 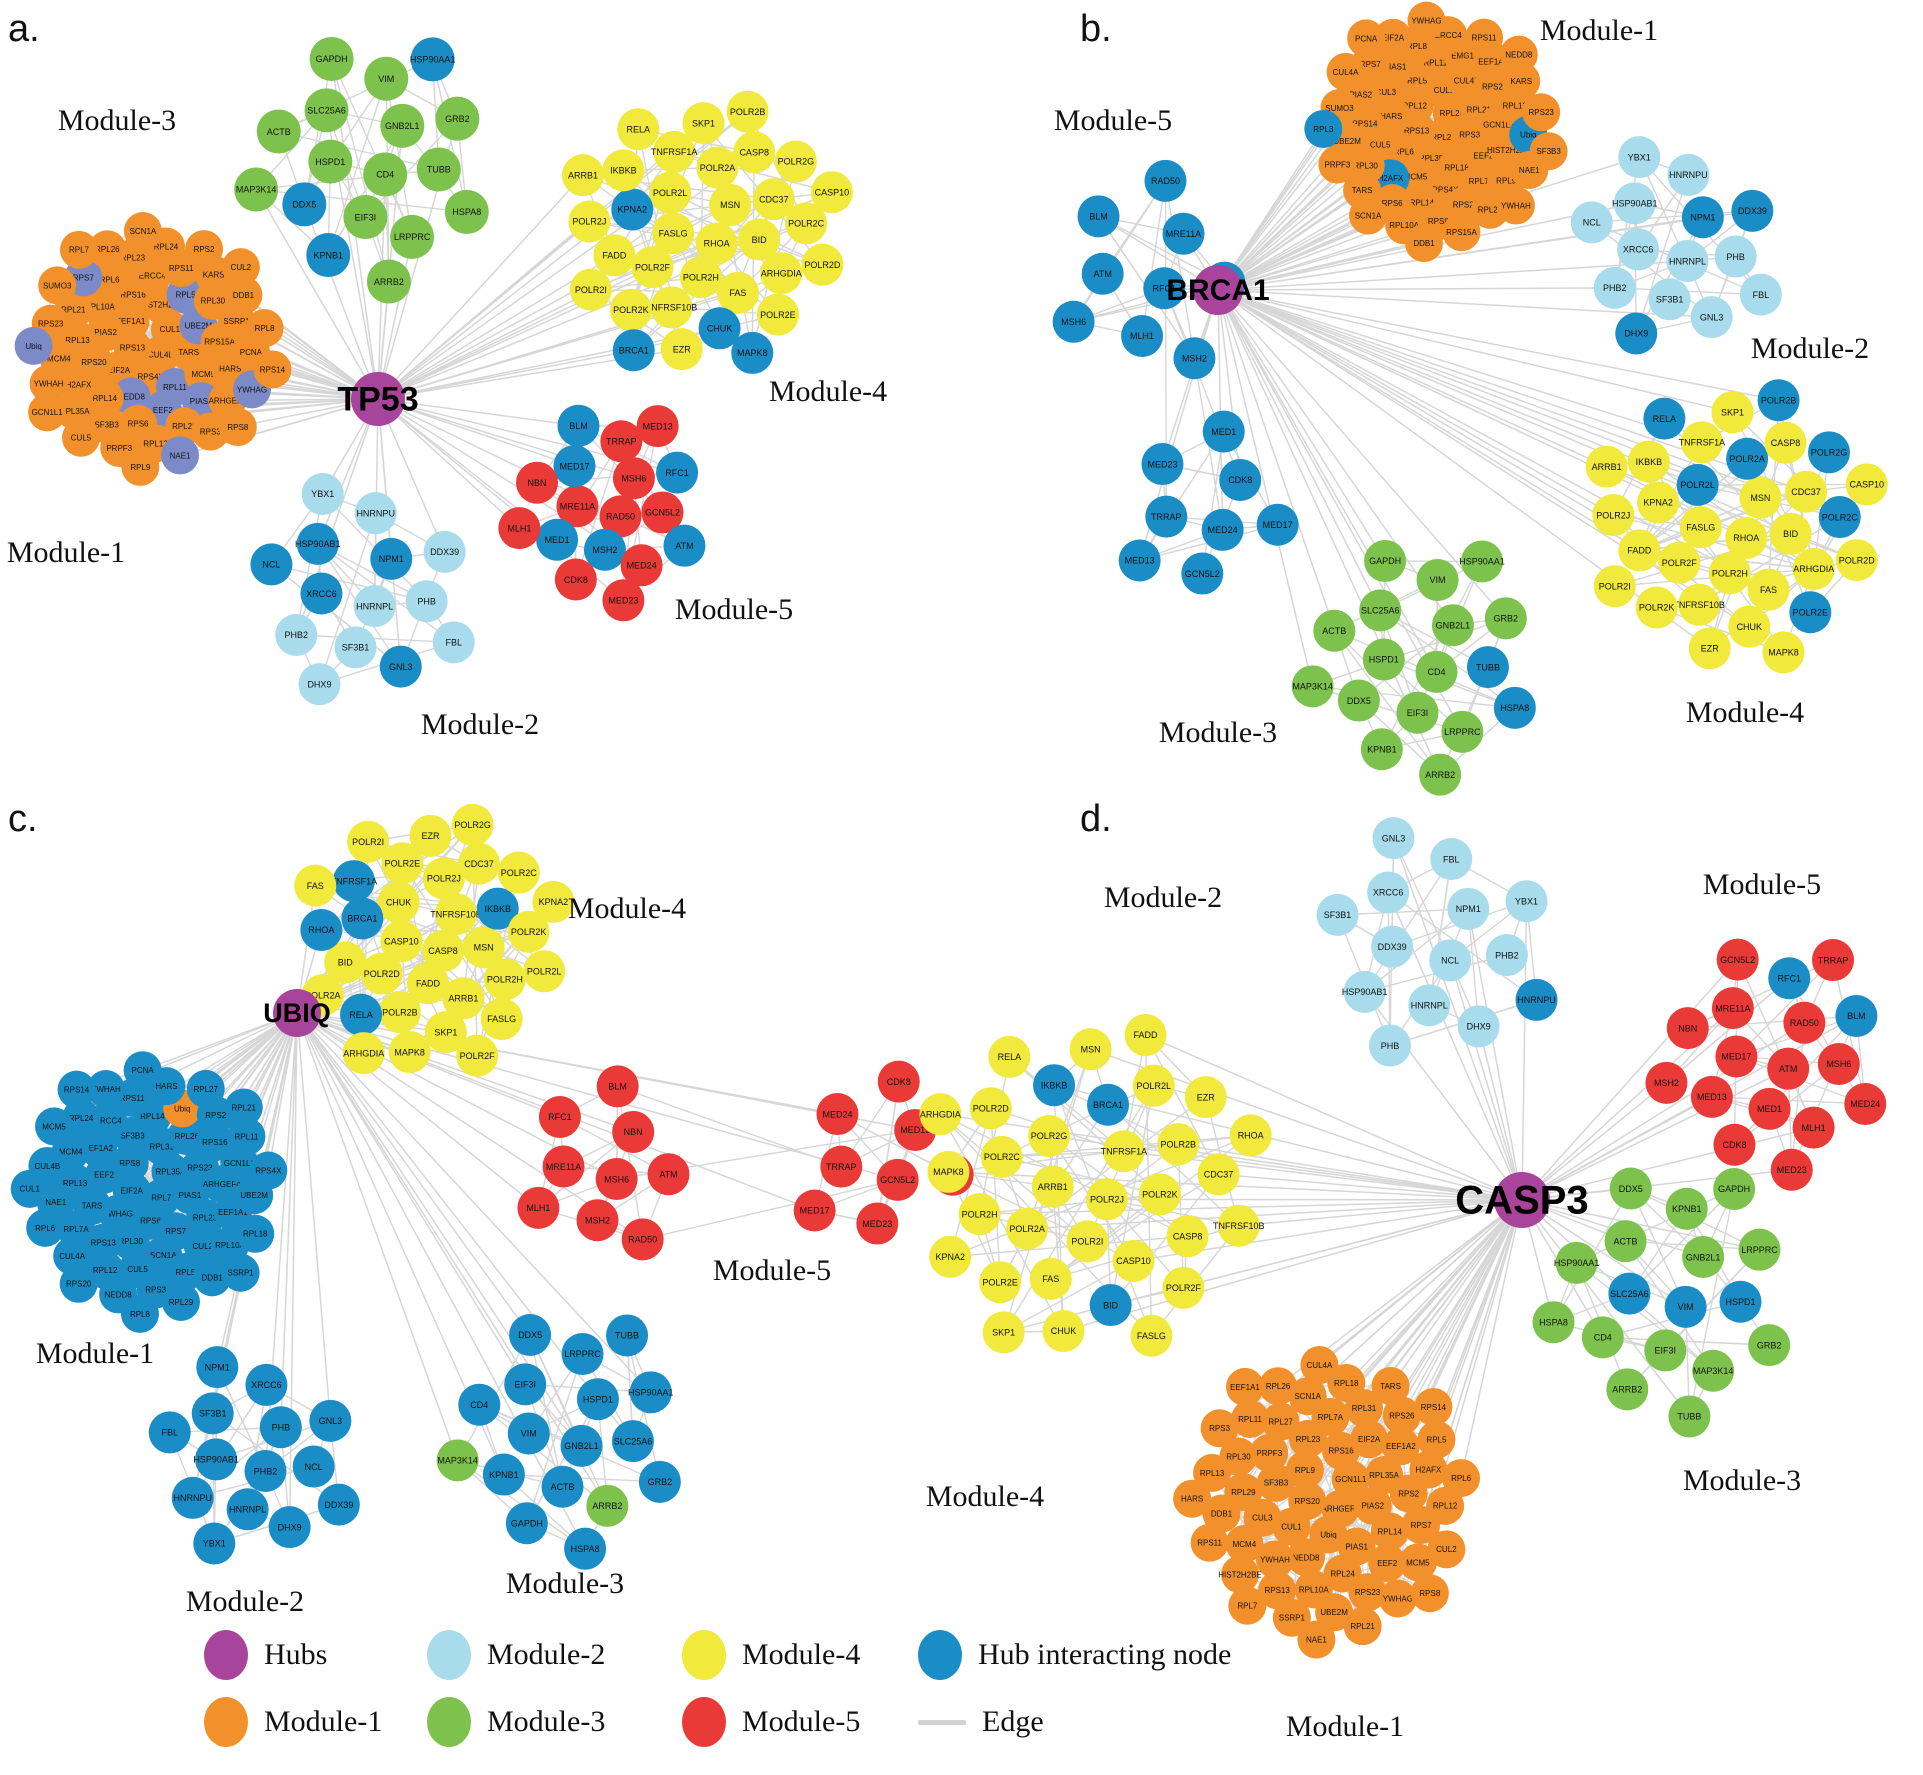 I want to click on node-PHB2: PHB2, so click(x=265, y=1471).